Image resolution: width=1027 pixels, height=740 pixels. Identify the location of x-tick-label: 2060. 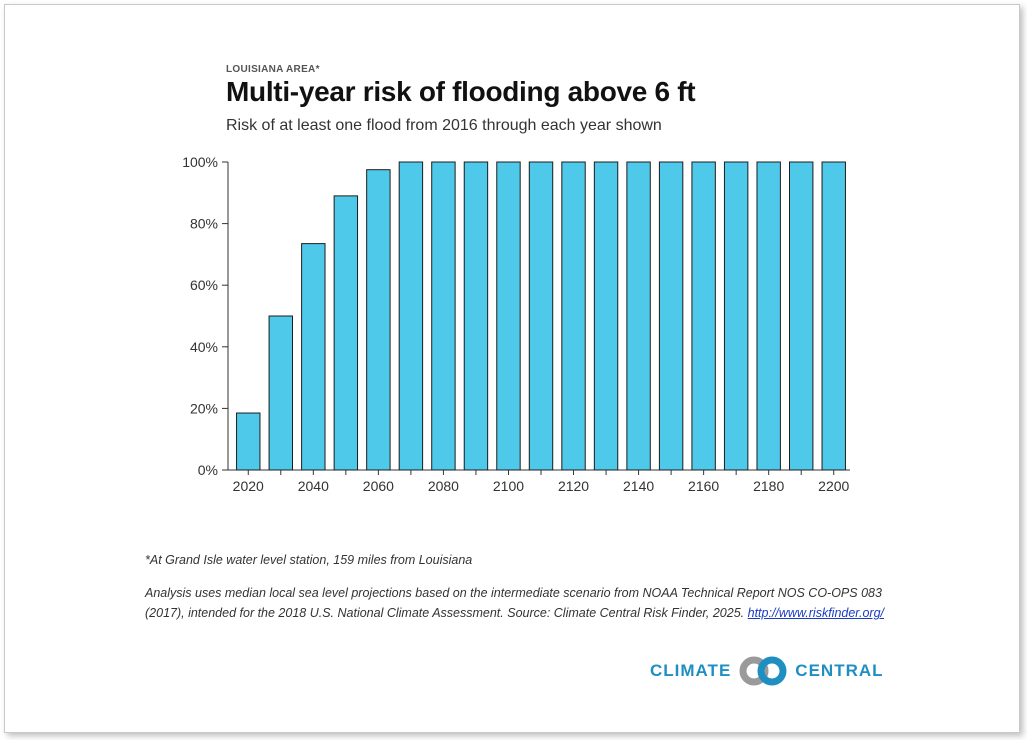
(378, 486).